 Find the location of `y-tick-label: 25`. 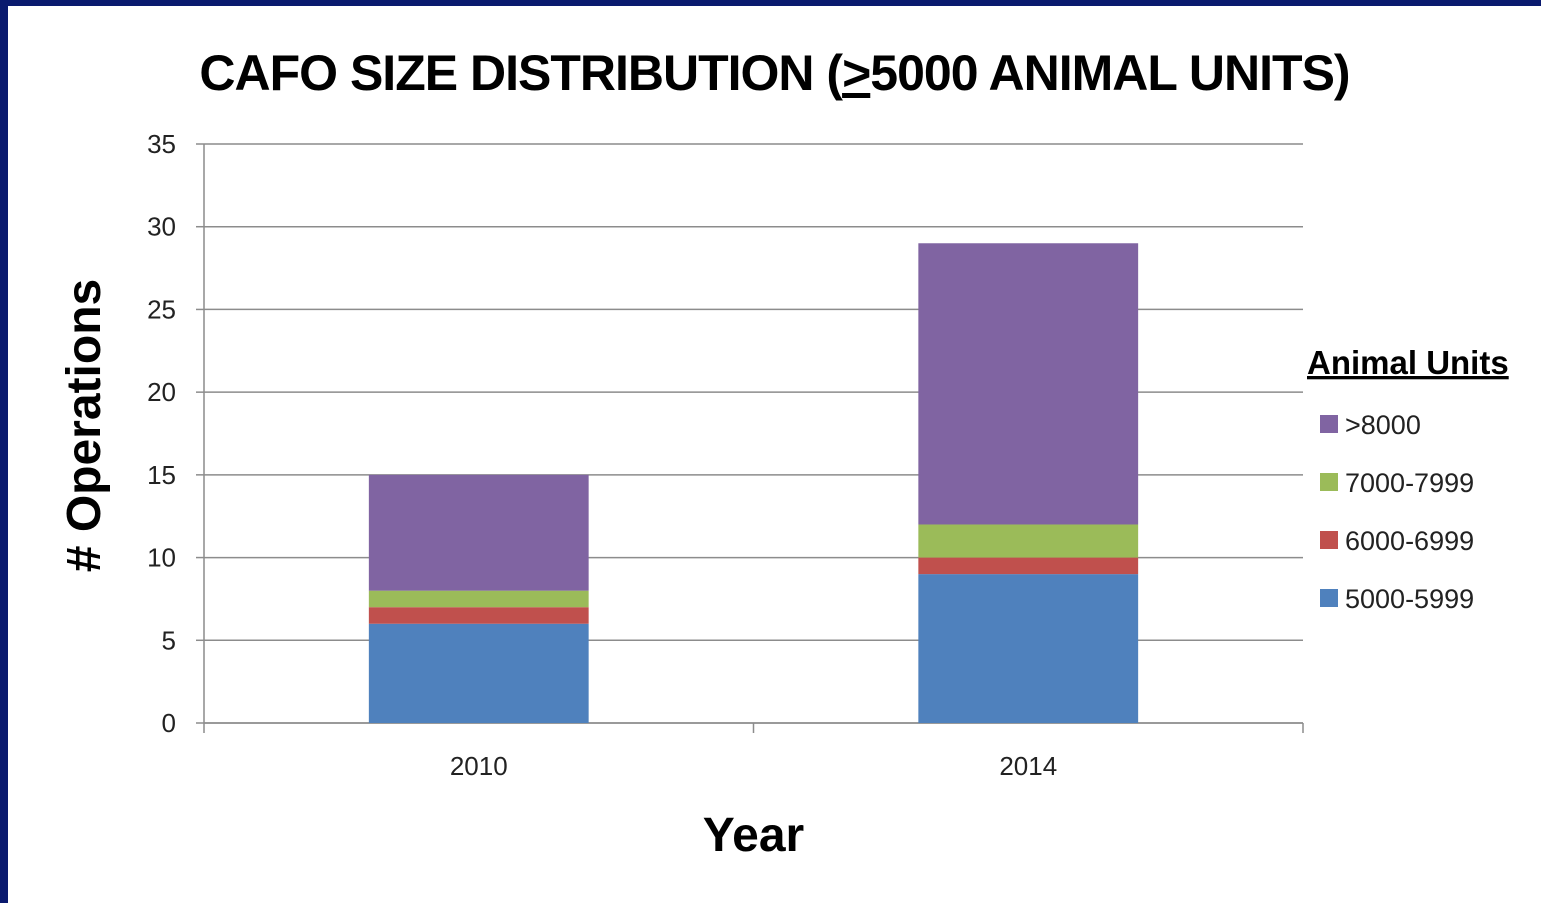

y-tick-label: 25 is located at coordinates (161, 309).